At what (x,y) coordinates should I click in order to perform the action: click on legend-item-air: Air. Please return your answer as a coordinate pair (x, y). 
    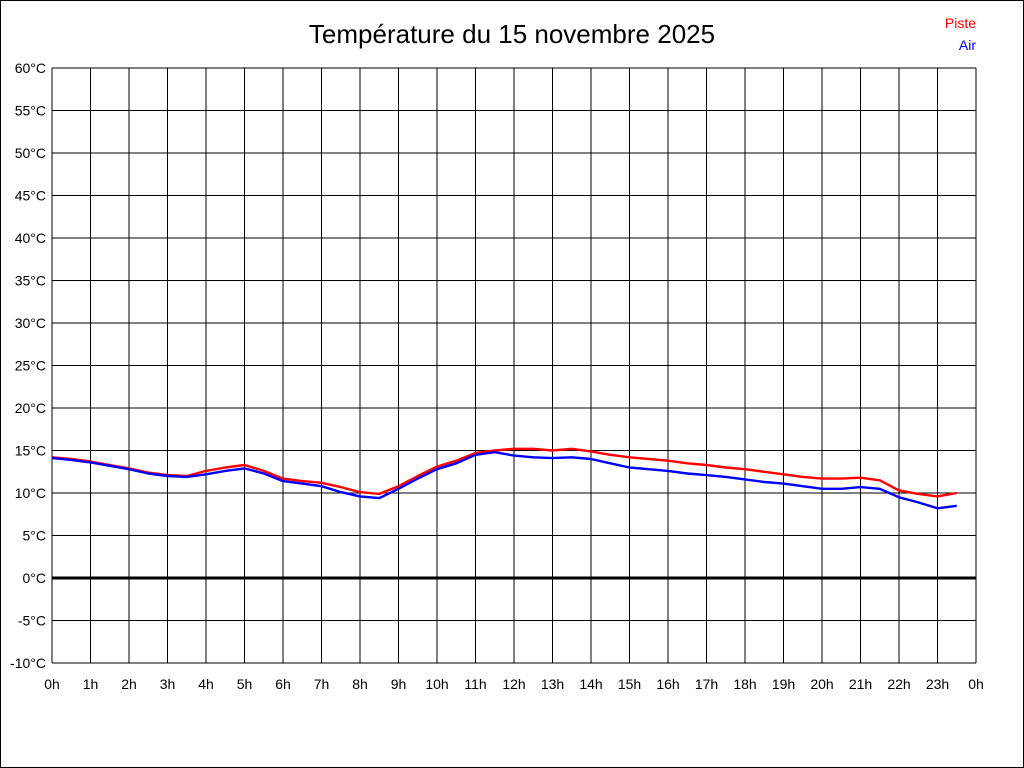
    Looking at the image, I should click on (967, 45).